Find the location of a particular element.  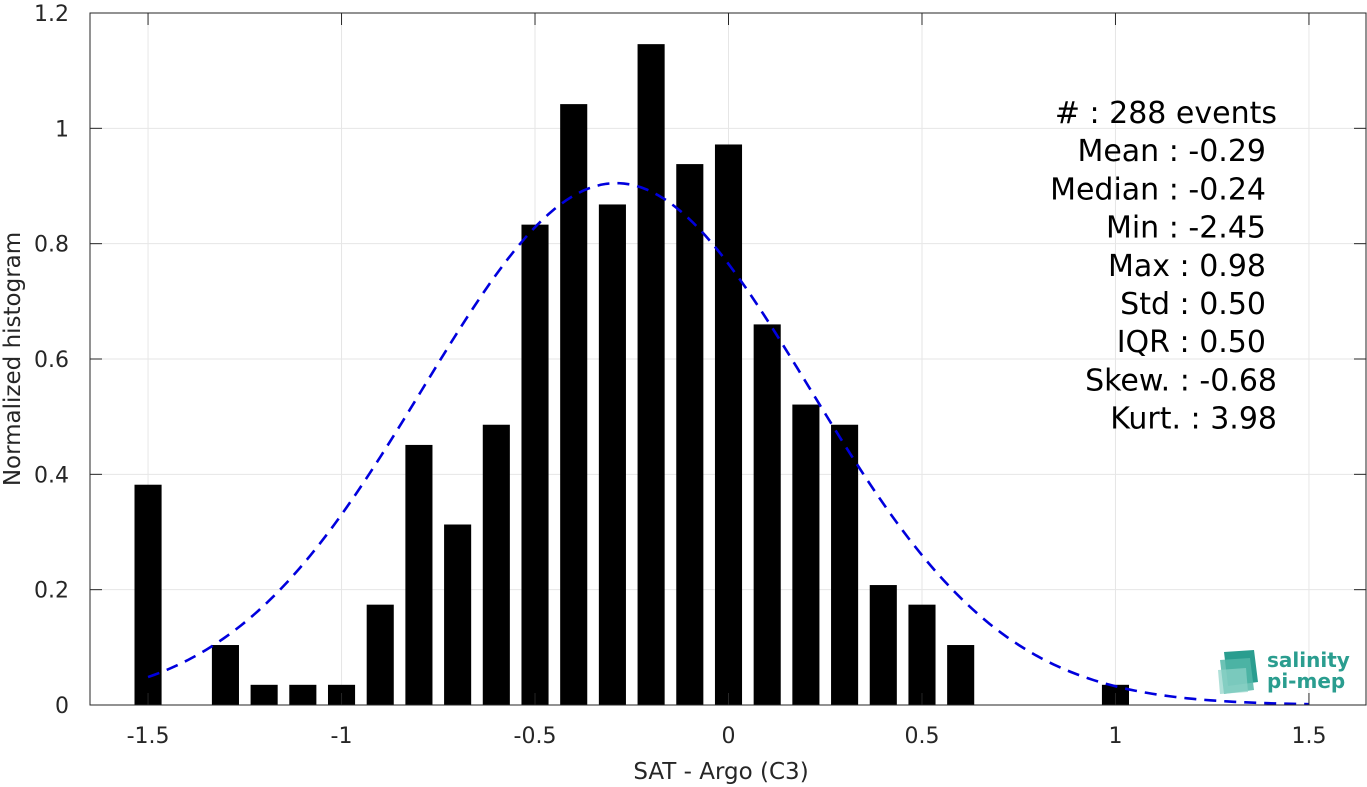

x-tick-label: 1.5 is located at coordinates (1308, 736).